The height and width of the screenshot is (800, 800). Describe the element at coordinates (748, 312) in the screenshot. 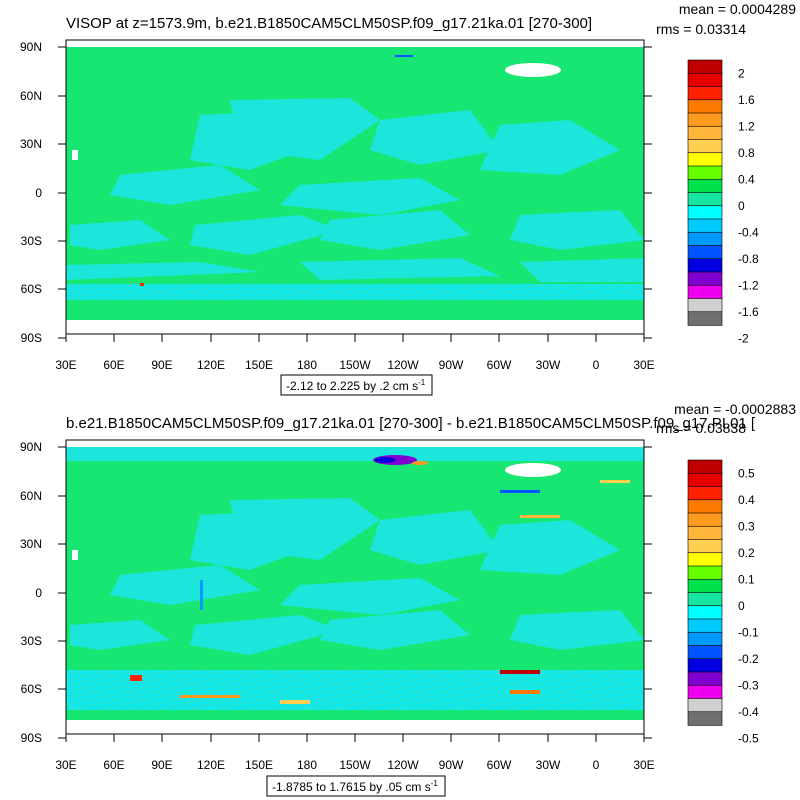

I see `colorbar-label: -1.6` at that location.